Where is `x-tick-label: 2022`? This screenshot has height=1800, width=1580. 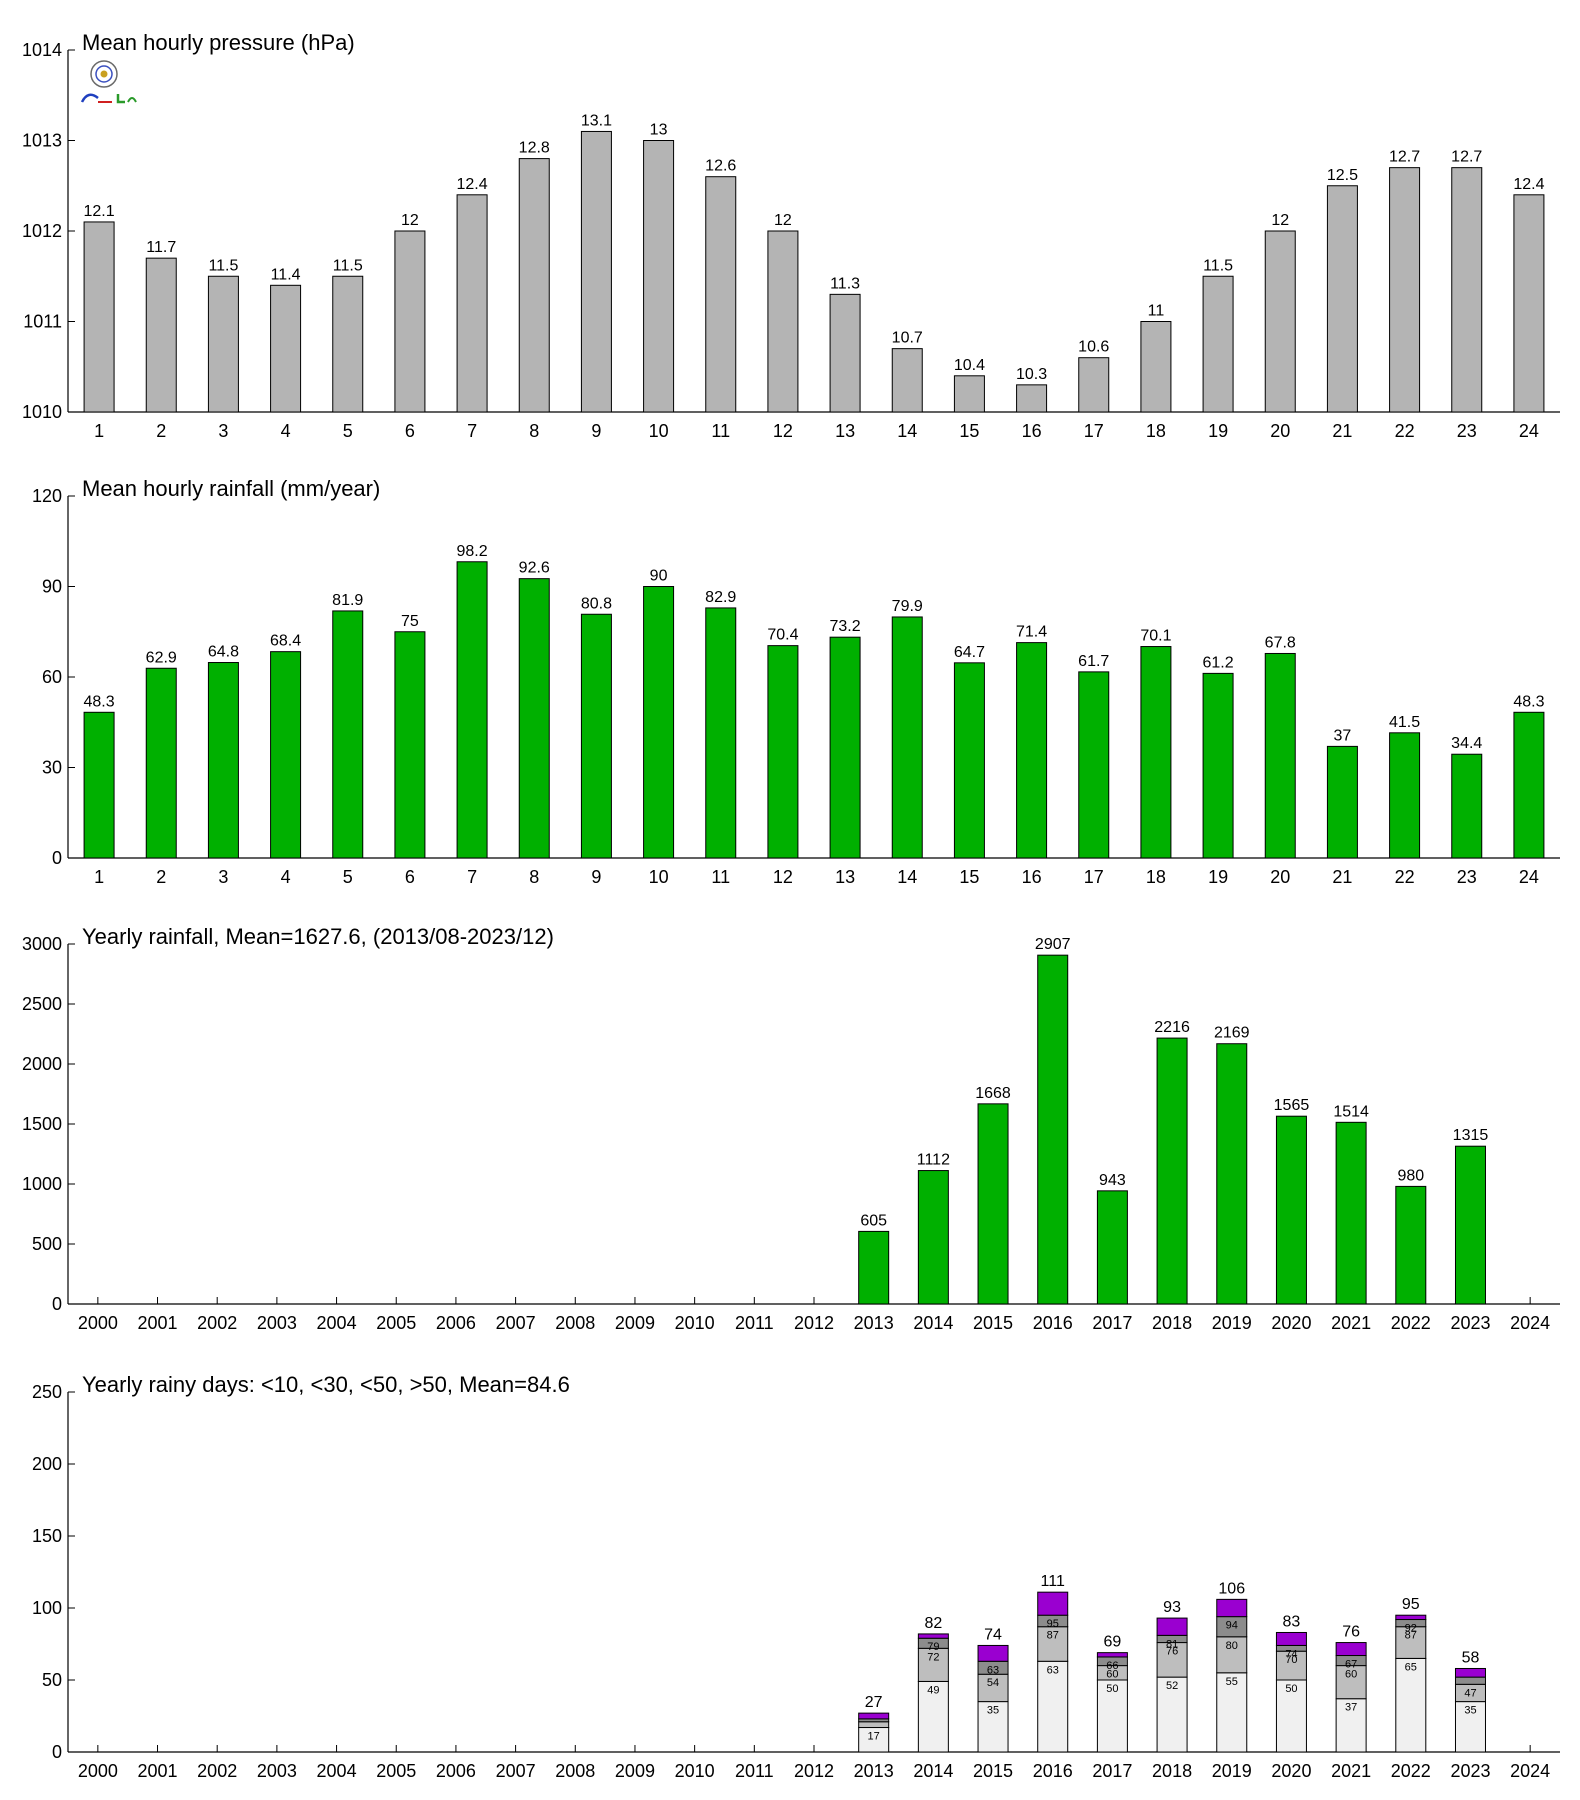
x-tick-label: 2022 is located at coordinates (1411, 1323).